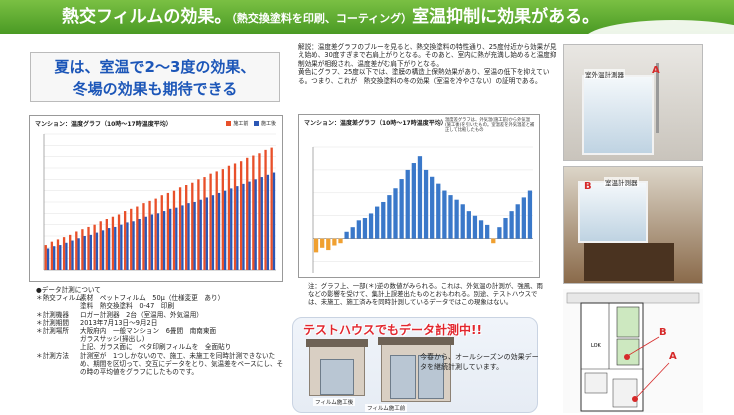 The image size is (734, 415). I want to click on difference-chart-title: マンション：温度差グラフ（10時～17時温度平均）, so click(375, 123).